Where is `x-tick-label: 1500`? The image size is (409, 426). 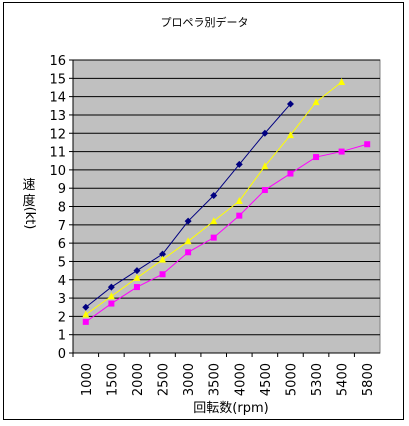 x-tick-label: 1500 is located at coordinates (112, 379).